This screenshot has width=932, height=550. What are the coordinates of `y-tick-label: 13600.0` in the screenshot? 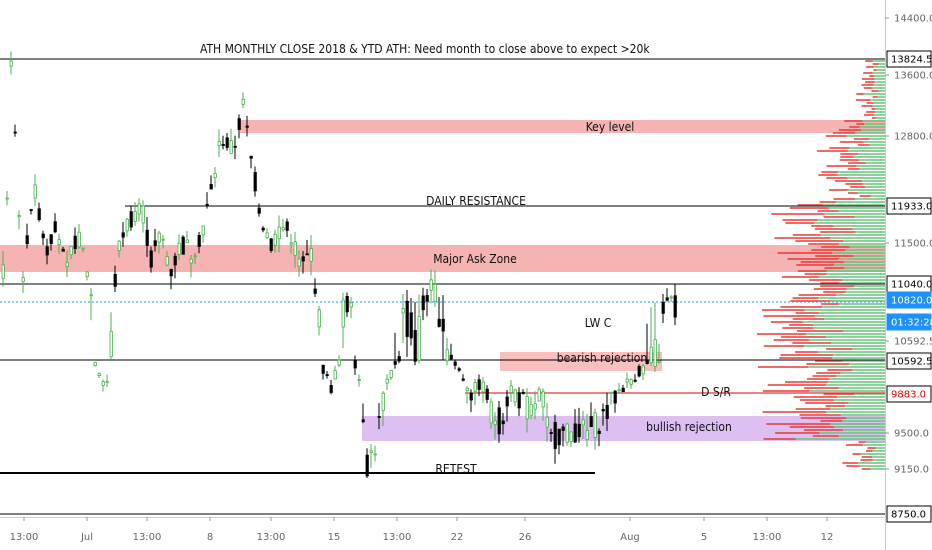 It's located at (913, 76).